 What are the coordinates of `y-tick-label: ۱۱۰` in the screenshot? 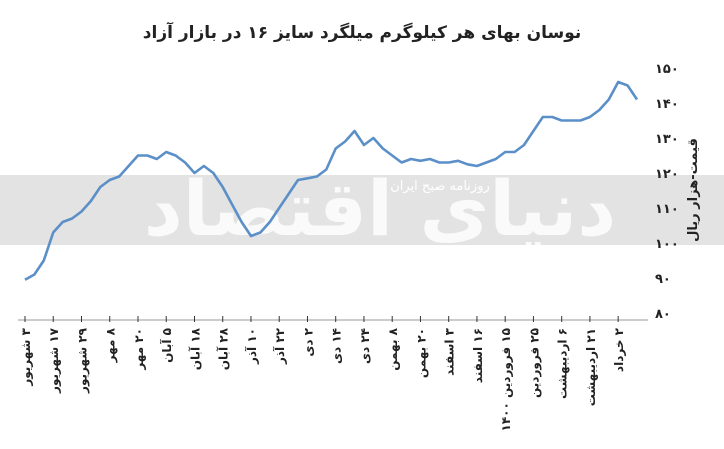 It's located at (667, 209).